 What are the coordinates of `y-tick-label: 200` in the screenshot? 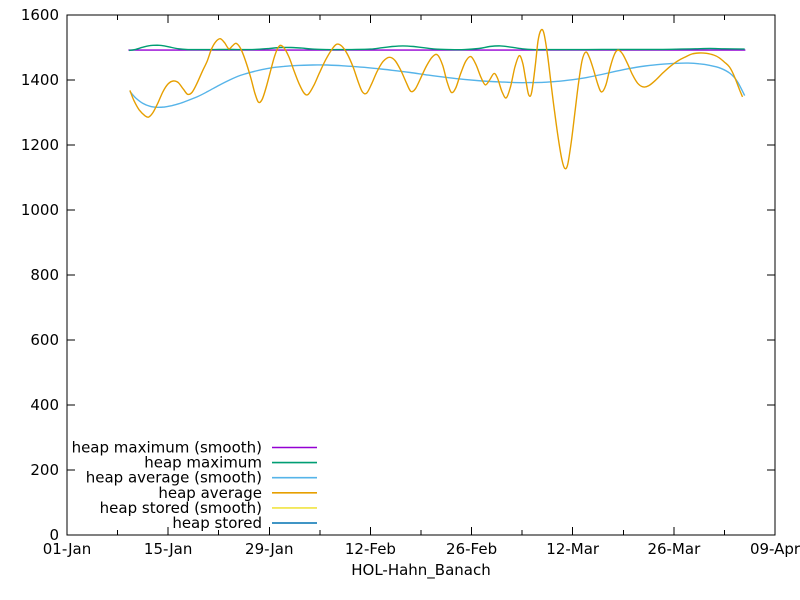 It's located at (44, 470).